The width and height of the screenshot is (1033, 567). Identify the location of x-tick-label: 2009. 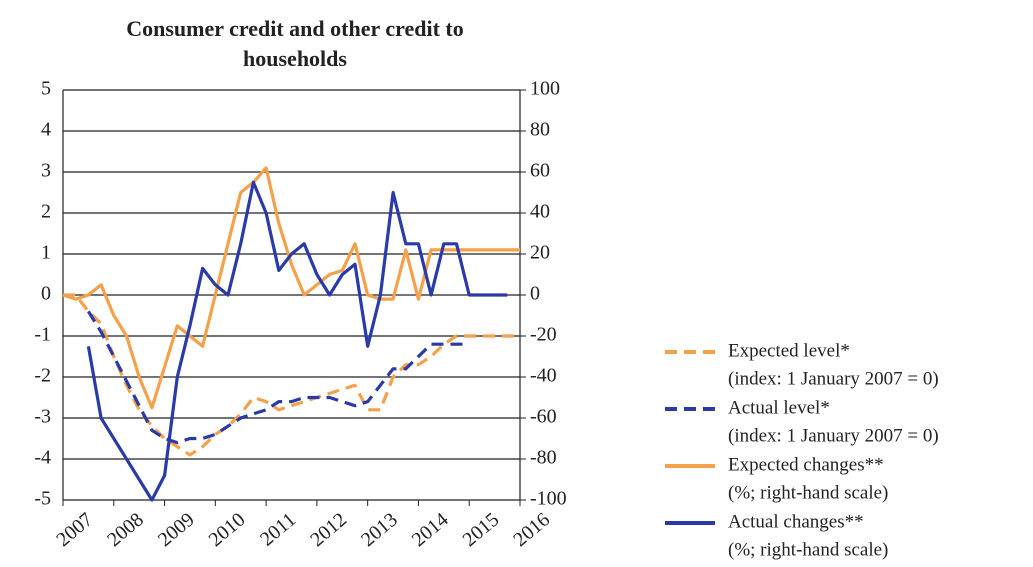
(176, 529).